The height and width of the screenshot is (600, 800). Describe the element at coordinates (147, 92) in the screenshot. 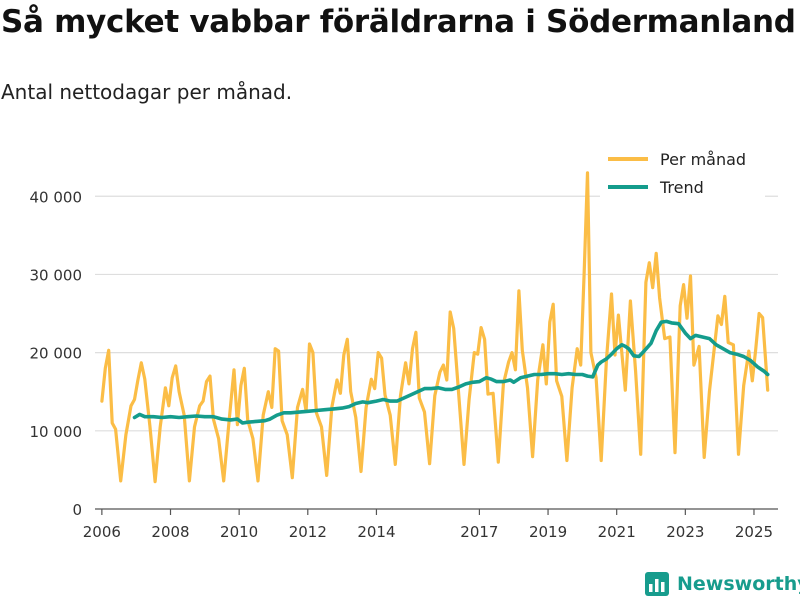

I see `chart-subtitle: Antal nettodagar per månad.` at that location.